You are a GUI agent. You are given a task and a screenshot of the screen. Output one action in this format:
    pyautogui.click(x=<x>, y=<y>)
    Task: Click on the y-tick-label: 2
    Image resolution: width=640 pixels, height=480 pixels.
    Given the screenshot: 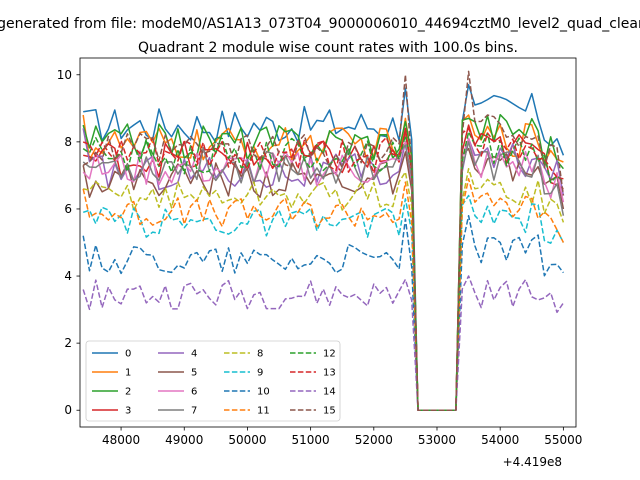 What is the action you would take?
    pyautogui.click(x=68, y=343)
    